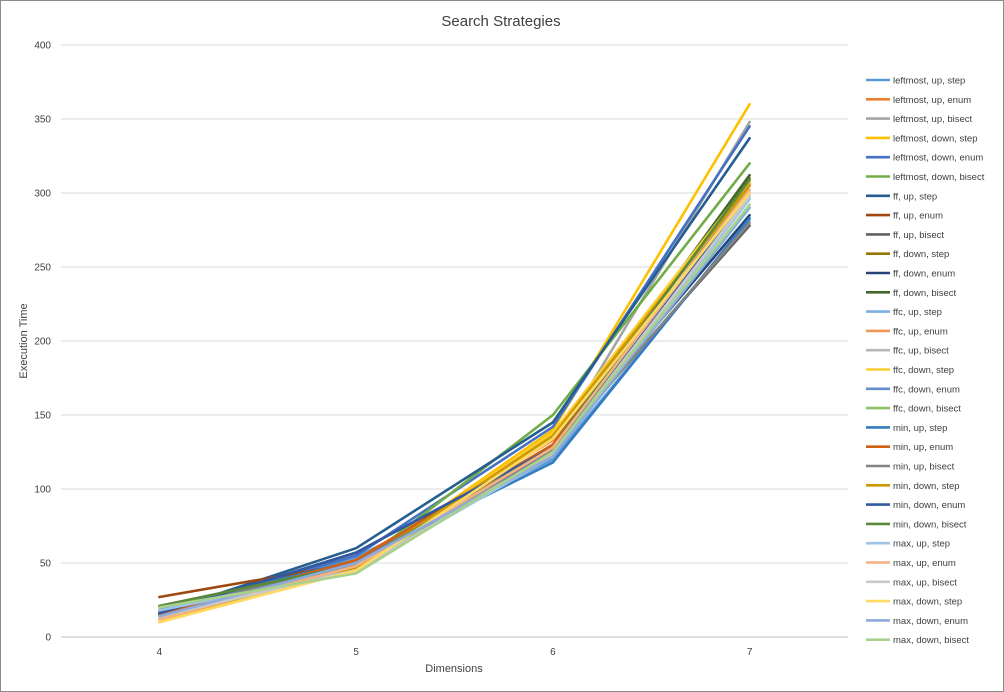  What do you see at coordinates (921, 544) in the screenshot?
I see `legend-label: max, up, step` at bounding box center [921, 544].